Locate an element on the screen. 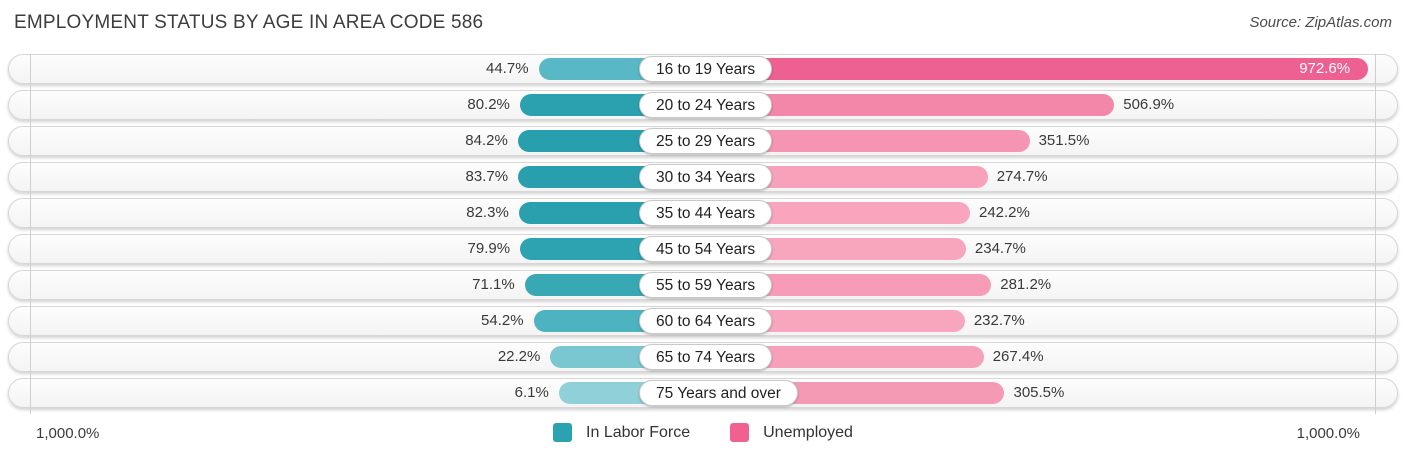 Image resolution: width=1406 pixels, height=451 pixels. unemployed-value: 972.6% is located at coordinates (1325, 68).